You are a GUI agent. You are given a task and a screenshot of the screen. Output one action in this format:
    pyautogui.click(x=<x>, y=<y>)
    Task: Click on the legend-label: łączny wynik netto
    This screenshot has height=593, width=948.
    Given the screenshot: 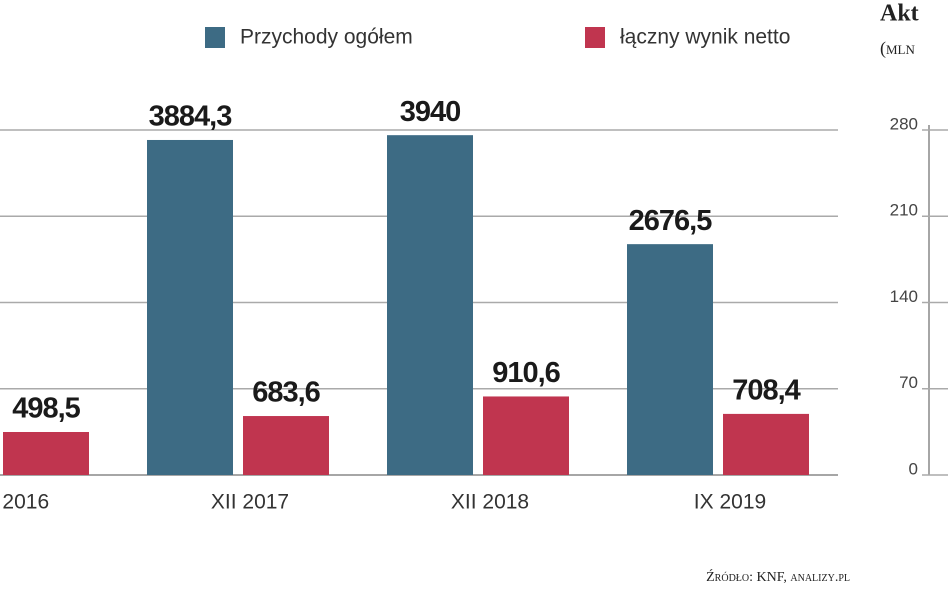 What is the action you would take?
    pyautogui.click(x=705, y=37)
    